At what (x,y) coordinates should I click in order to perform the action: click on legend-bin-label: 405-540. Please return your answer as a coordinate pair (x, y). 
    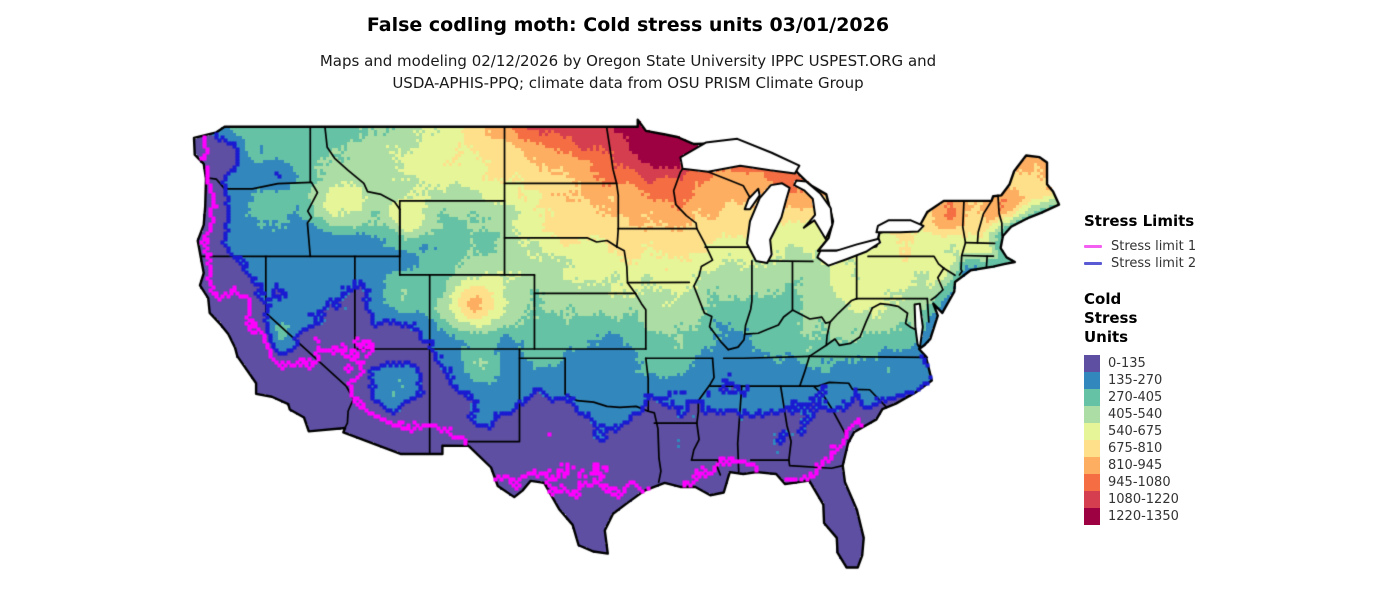
    Looking at the image, I should click on (1135, 414).